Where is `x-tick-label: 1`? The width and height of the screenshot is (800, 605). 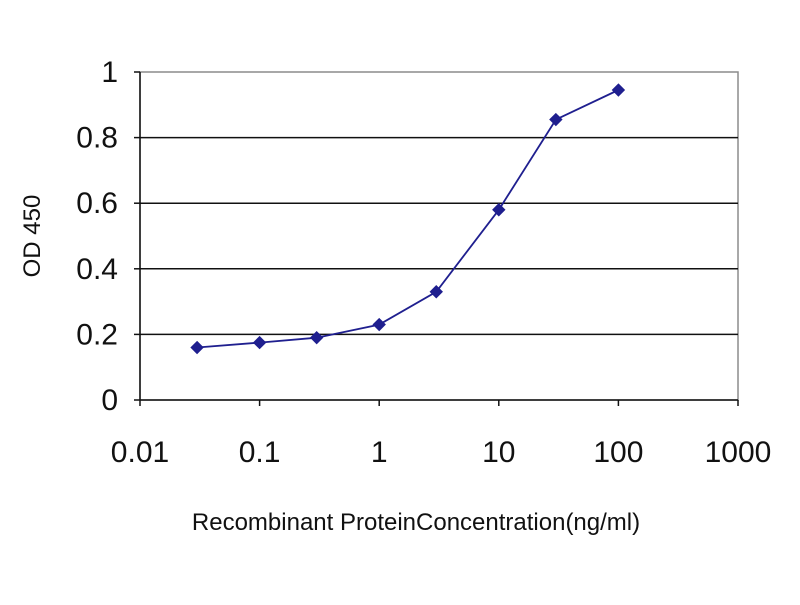
x-tick-label: 1 is located at coordinates (379, 452).